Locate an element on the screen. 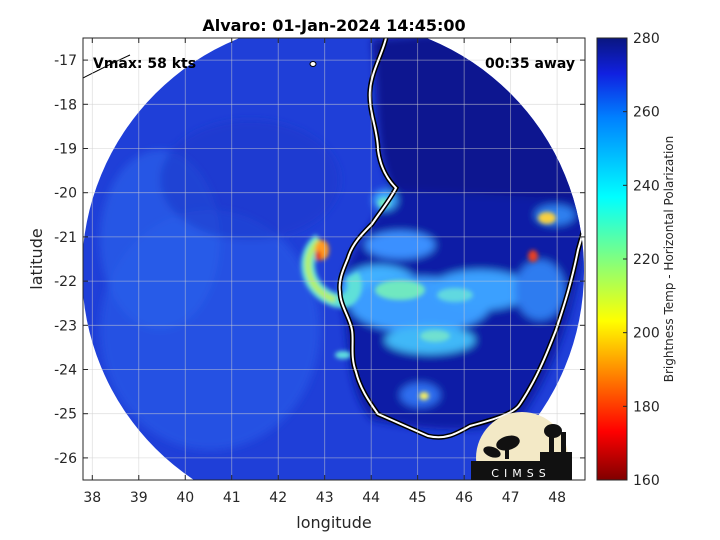 The height and width of the screenshot is (540, 720). x-tick-label: 41 is located at coordinates (232, 498).